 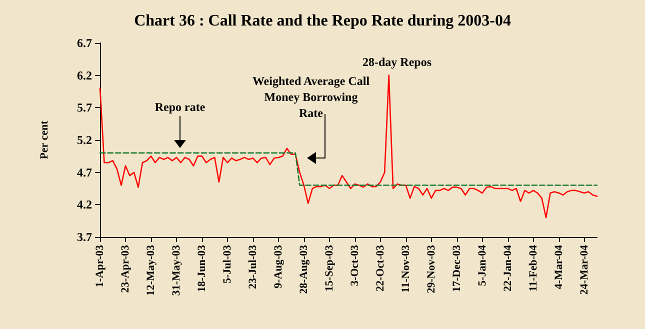 What do you see at coordinates (84, 43) in the screenshot?
I see `y-tick-label: 6.7` at bounding box center [84, 43].